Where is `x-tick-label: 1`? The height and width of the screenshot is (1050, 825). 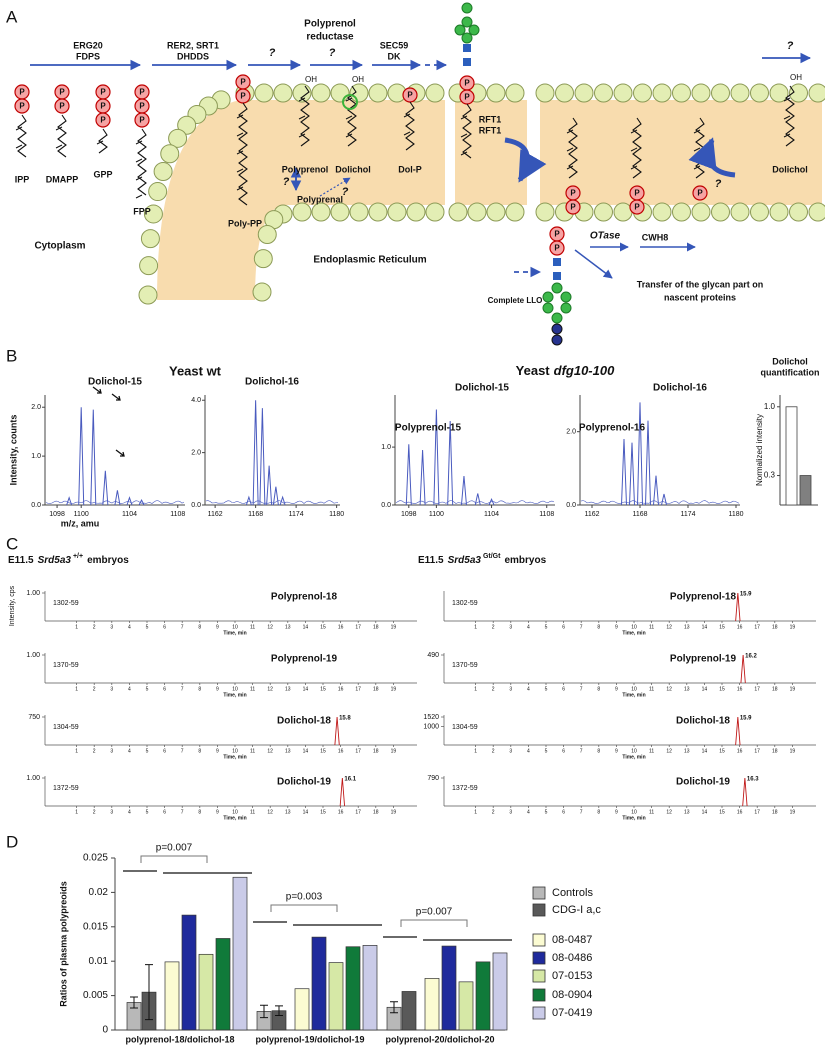
x-tick-label: 1 is located at coordinates (76, 627).